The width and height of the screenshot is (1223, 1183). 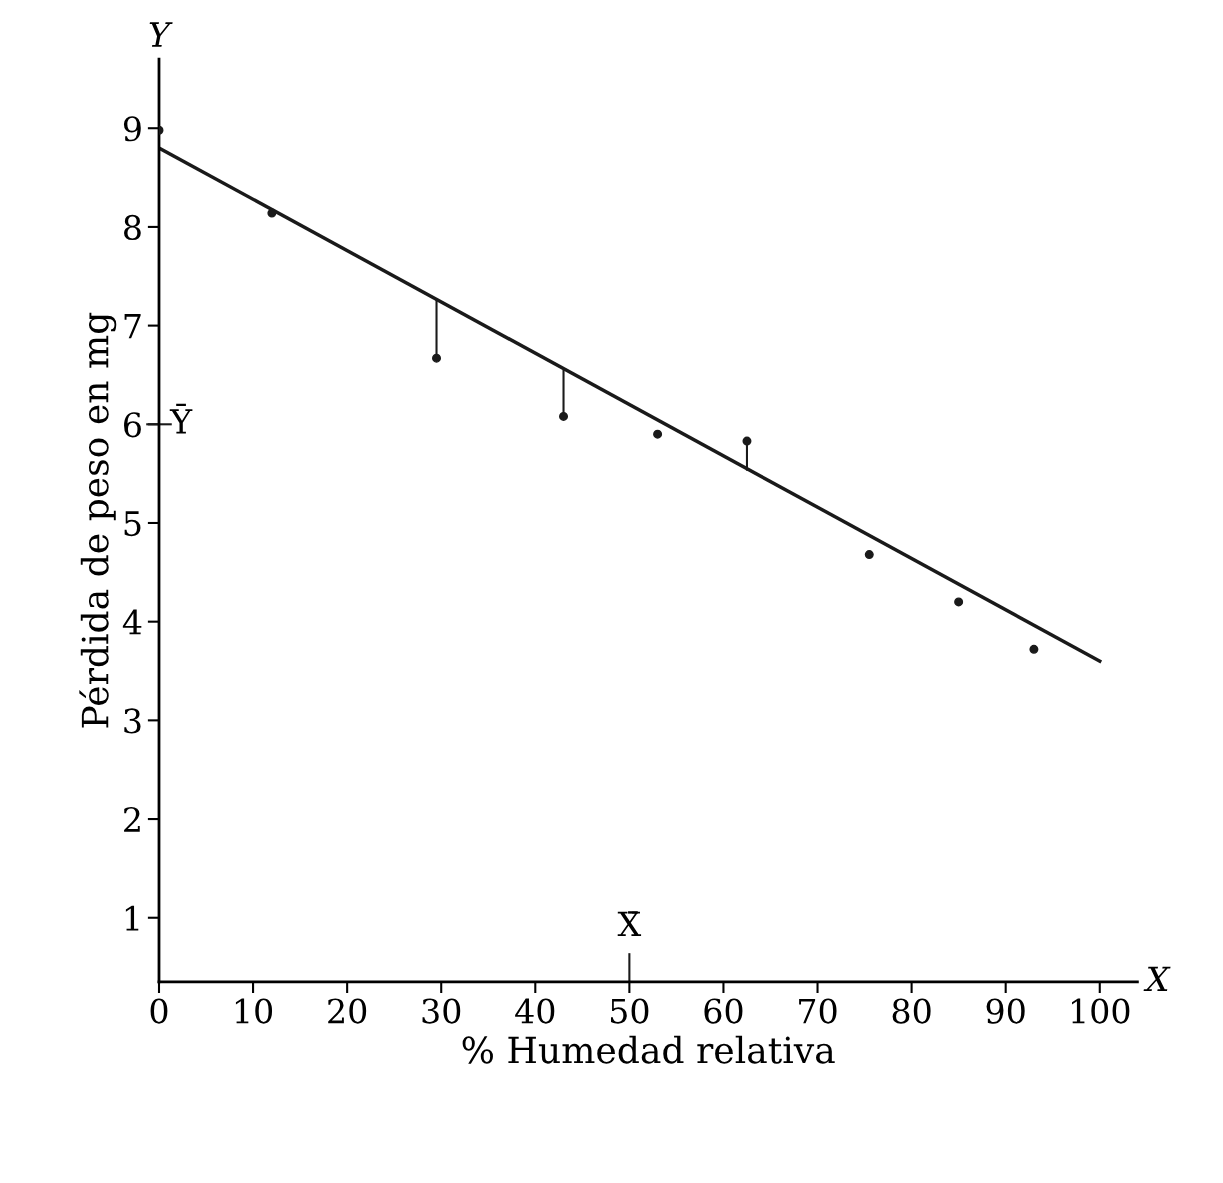 What do you see at coordinates (648, 1049) in the screenshot?
I see `x-axis-title: % Humedad relativa` at bounding box center [648, 1049].